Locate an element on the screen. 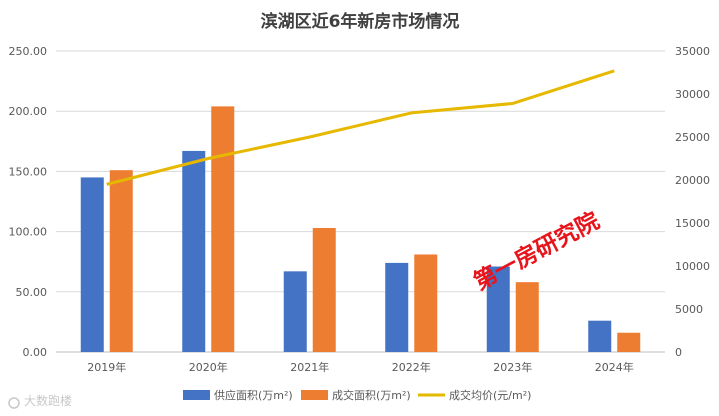 The image size is (719, 416). x-tick-label: 2019年 is located at coordinates (106, 367).